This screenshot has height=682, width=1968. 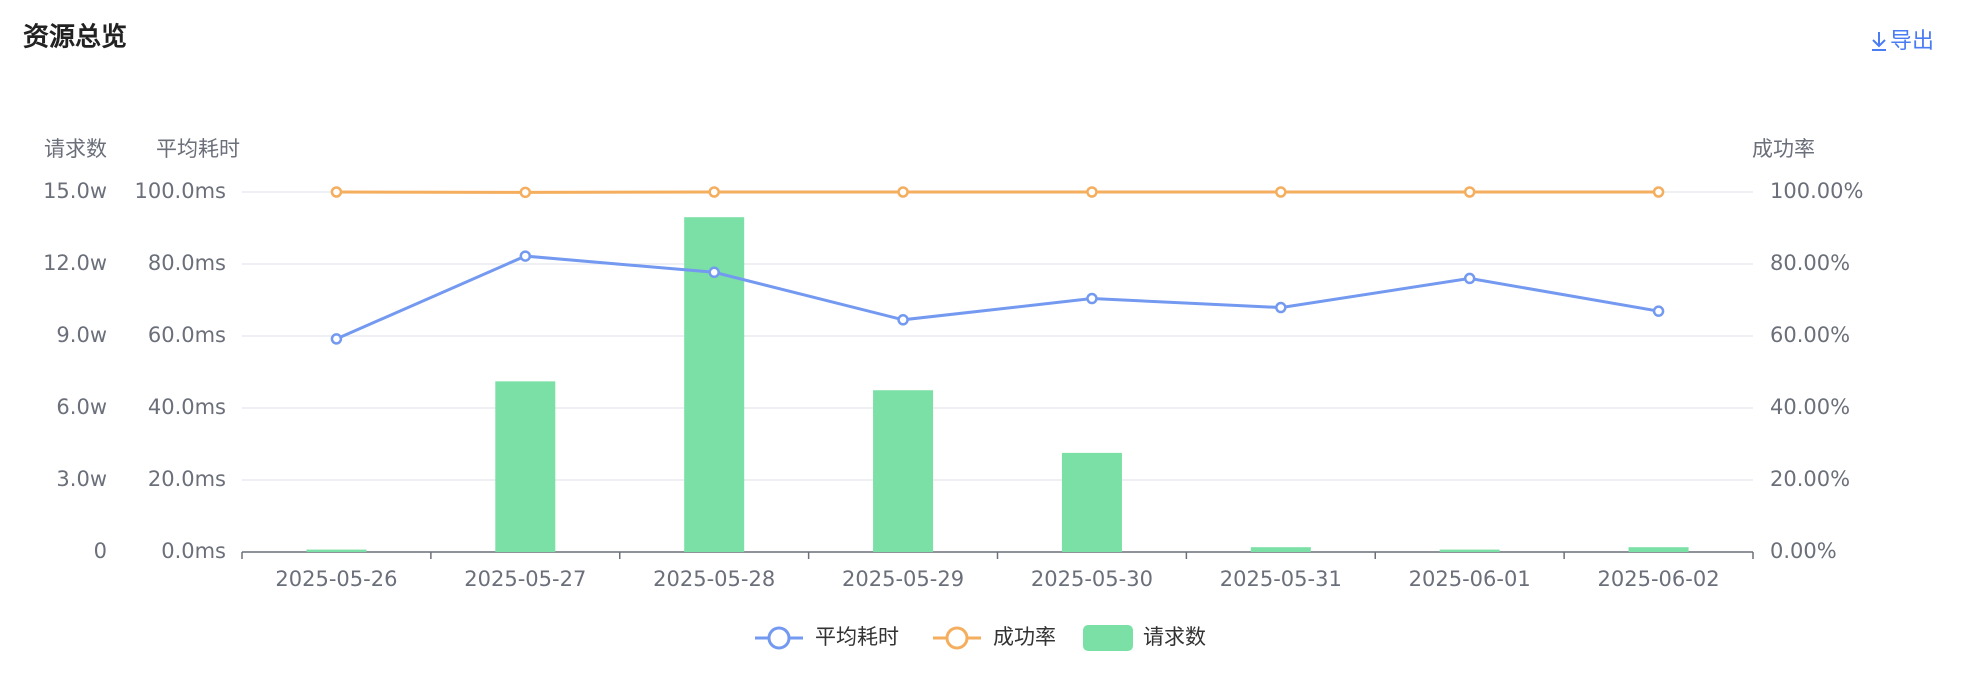 I want to click on y-tick-label: 6.0w, so click(x=81, y=407).